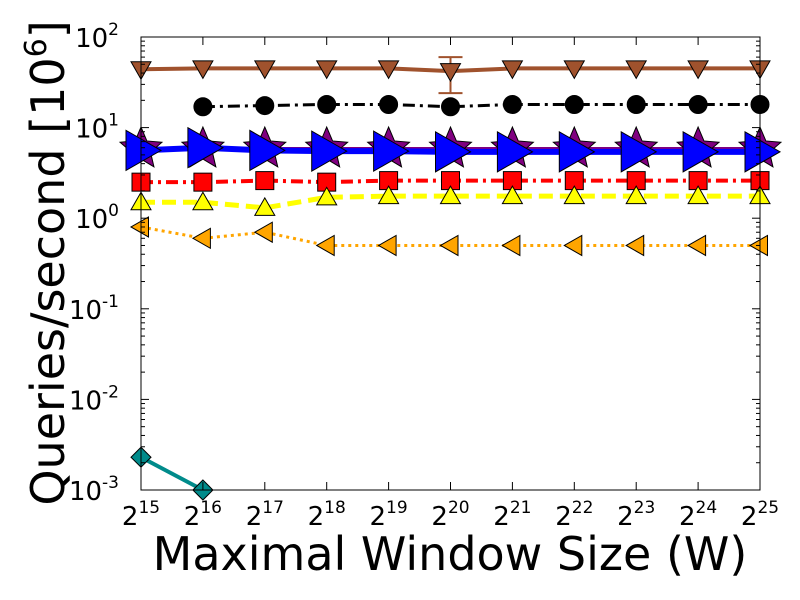  What do you see at coordinates (48, 320) in the screenshot?
I see `y-axis-label-text: Queries/second` at bounding box center [48, 320].